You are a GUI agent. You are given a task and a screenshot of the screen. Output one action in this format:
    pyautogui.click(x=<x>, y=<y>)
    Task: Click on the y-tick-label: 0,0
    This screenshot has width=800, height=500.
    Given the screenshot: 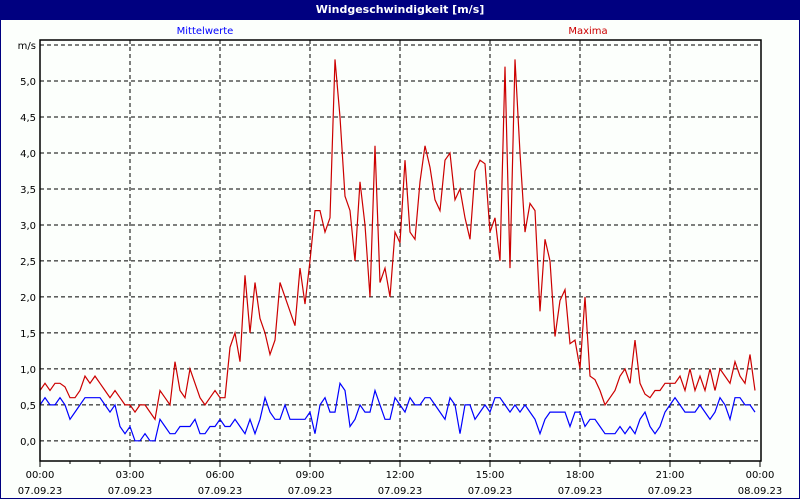 What is the action you would take?
    pyautogui.click(x=28, y=442)
    